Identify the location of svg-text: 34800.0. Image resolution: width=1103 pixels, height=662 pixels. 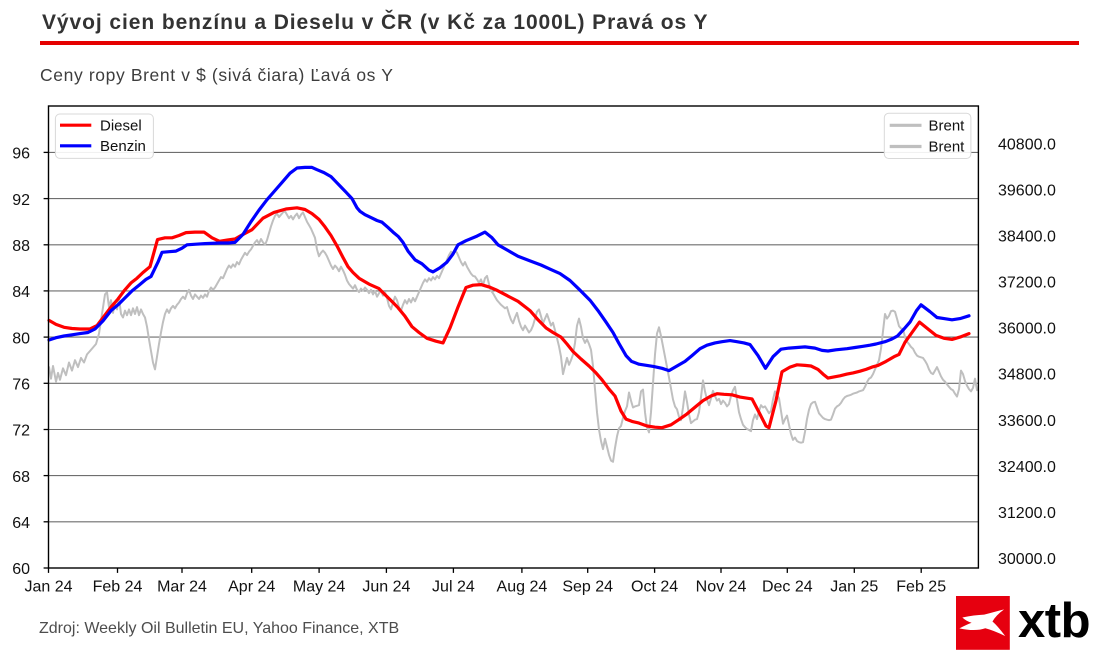
(1027, 375).